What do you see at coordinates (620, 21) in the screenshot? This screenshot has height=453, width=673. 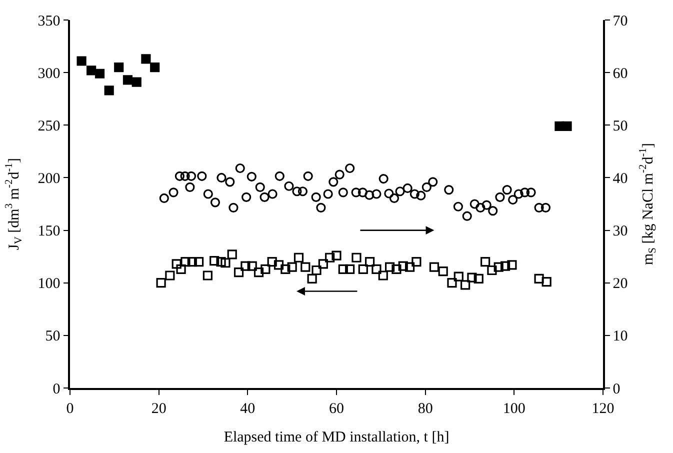 I see `y2-tick-label: 70` at bounding box center [620, 21].